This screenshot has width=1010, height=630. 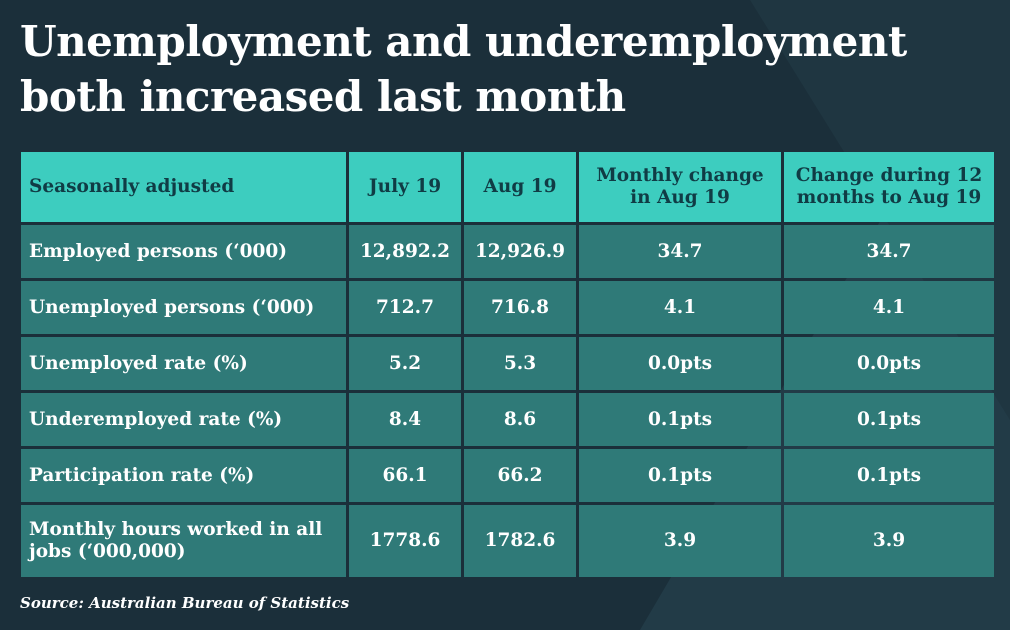 What do you see at coordinates (183, 187) in the screenshot?
I see `header-seasonally-adjusted: Seasonally adjusted` at bounding box center [183, 187].